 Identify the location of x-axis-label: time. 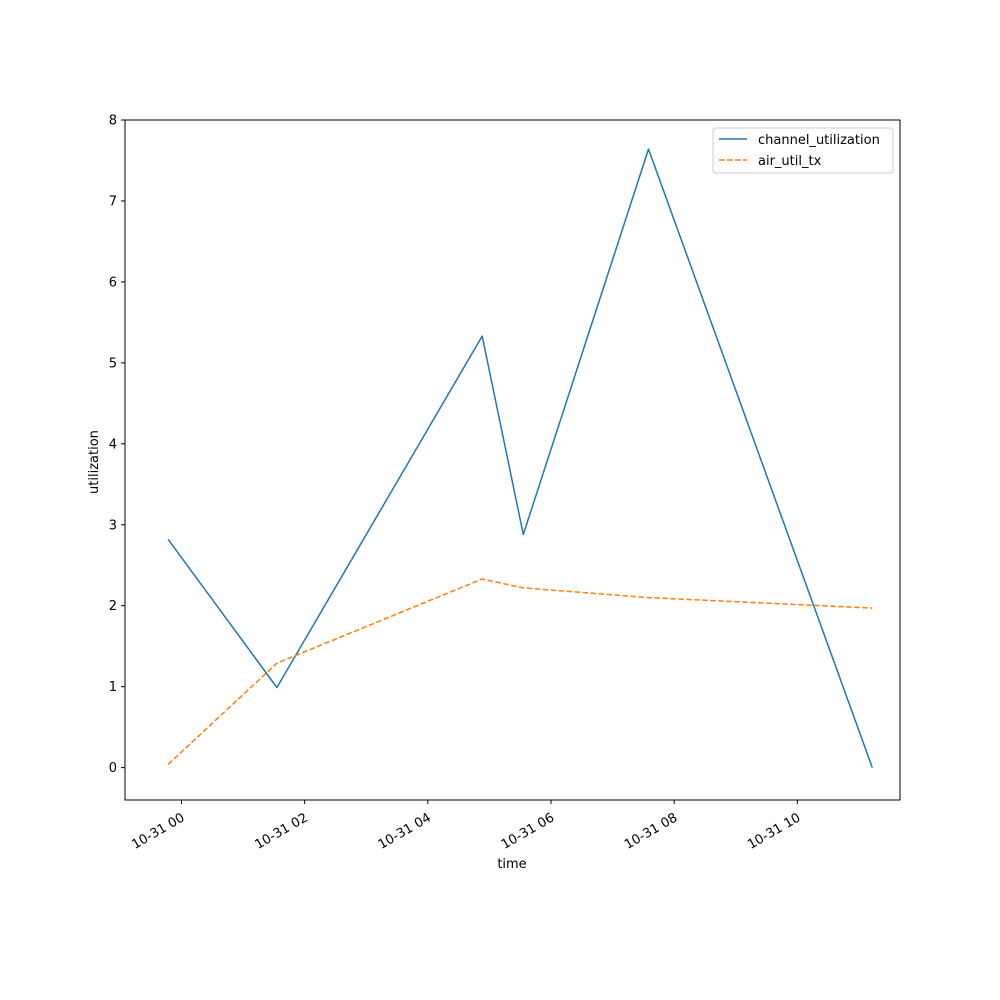
(511, 864).